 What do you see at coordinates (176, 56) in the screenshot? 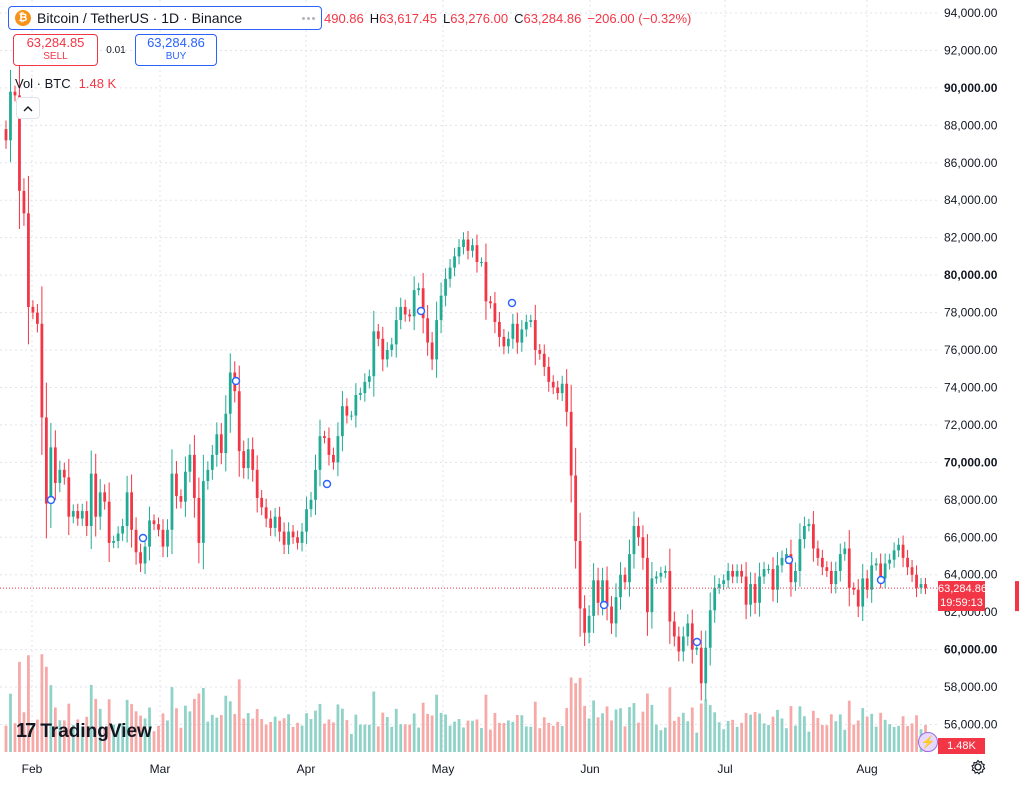
I see `buy-label: BUY` at bounding box center [176, 56].